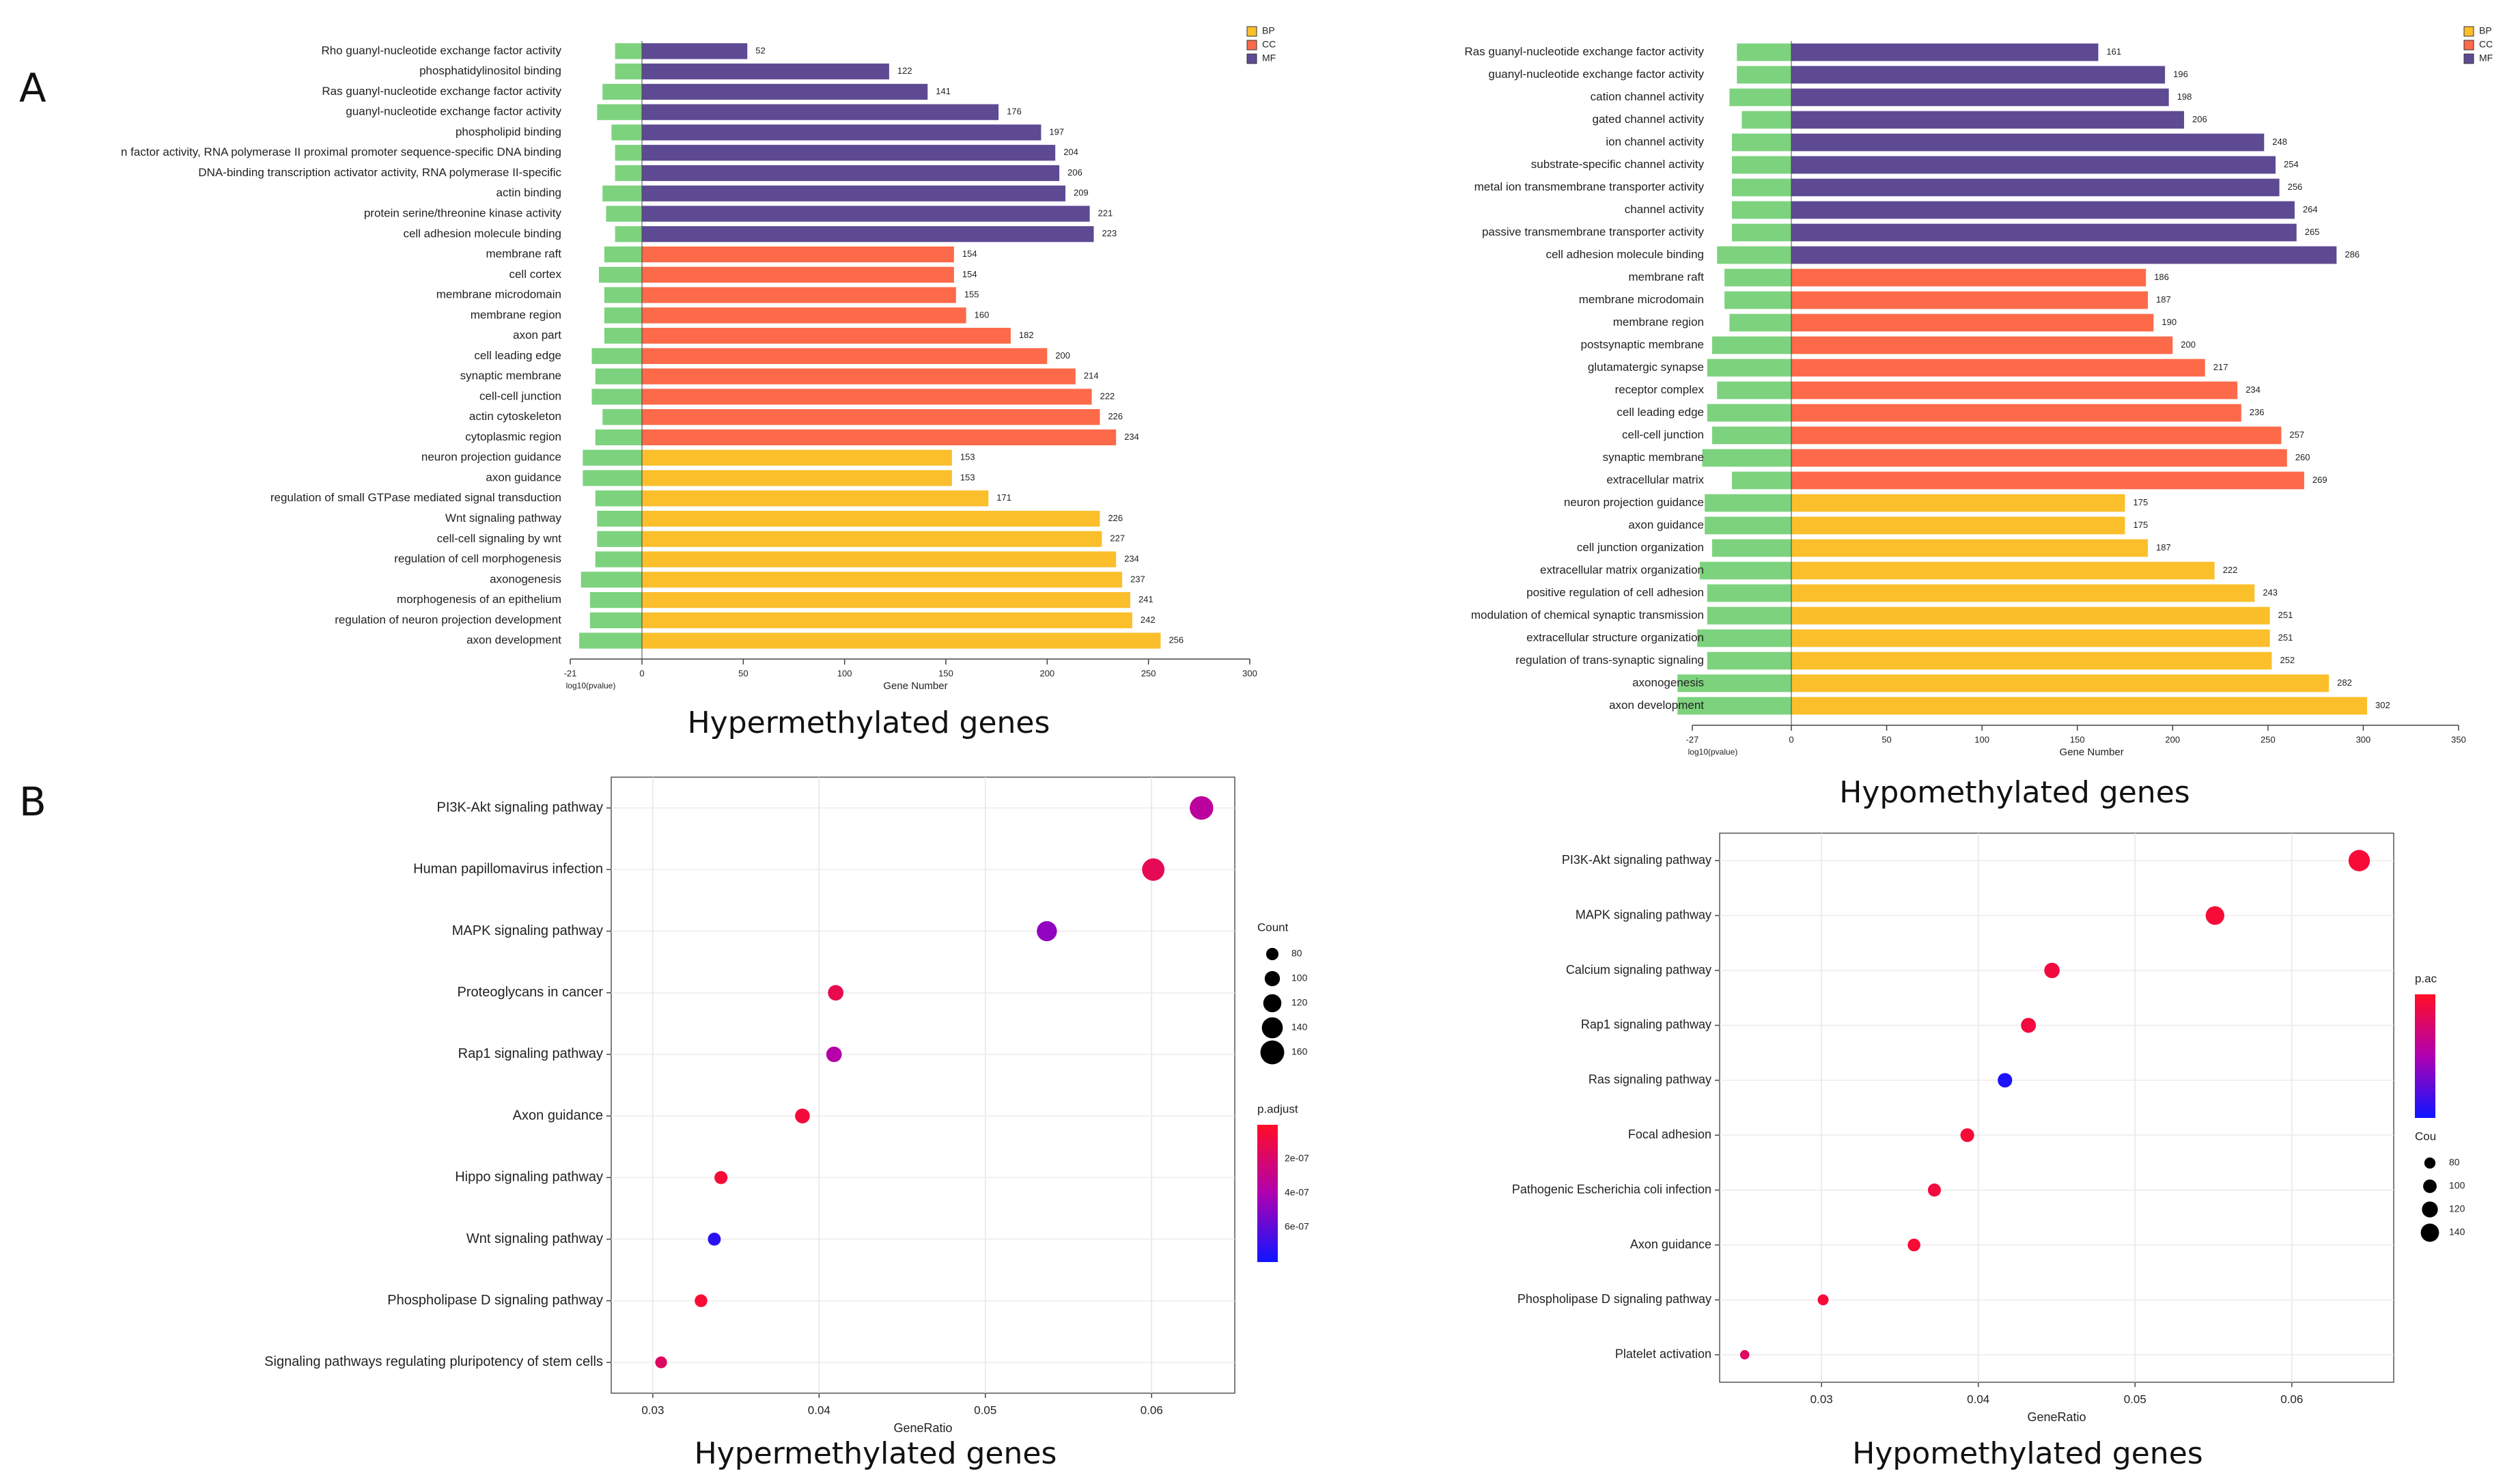 This screenshot has height=1484, width=2518. I want to click on bar-value-label: 227, so click(1117, 538).